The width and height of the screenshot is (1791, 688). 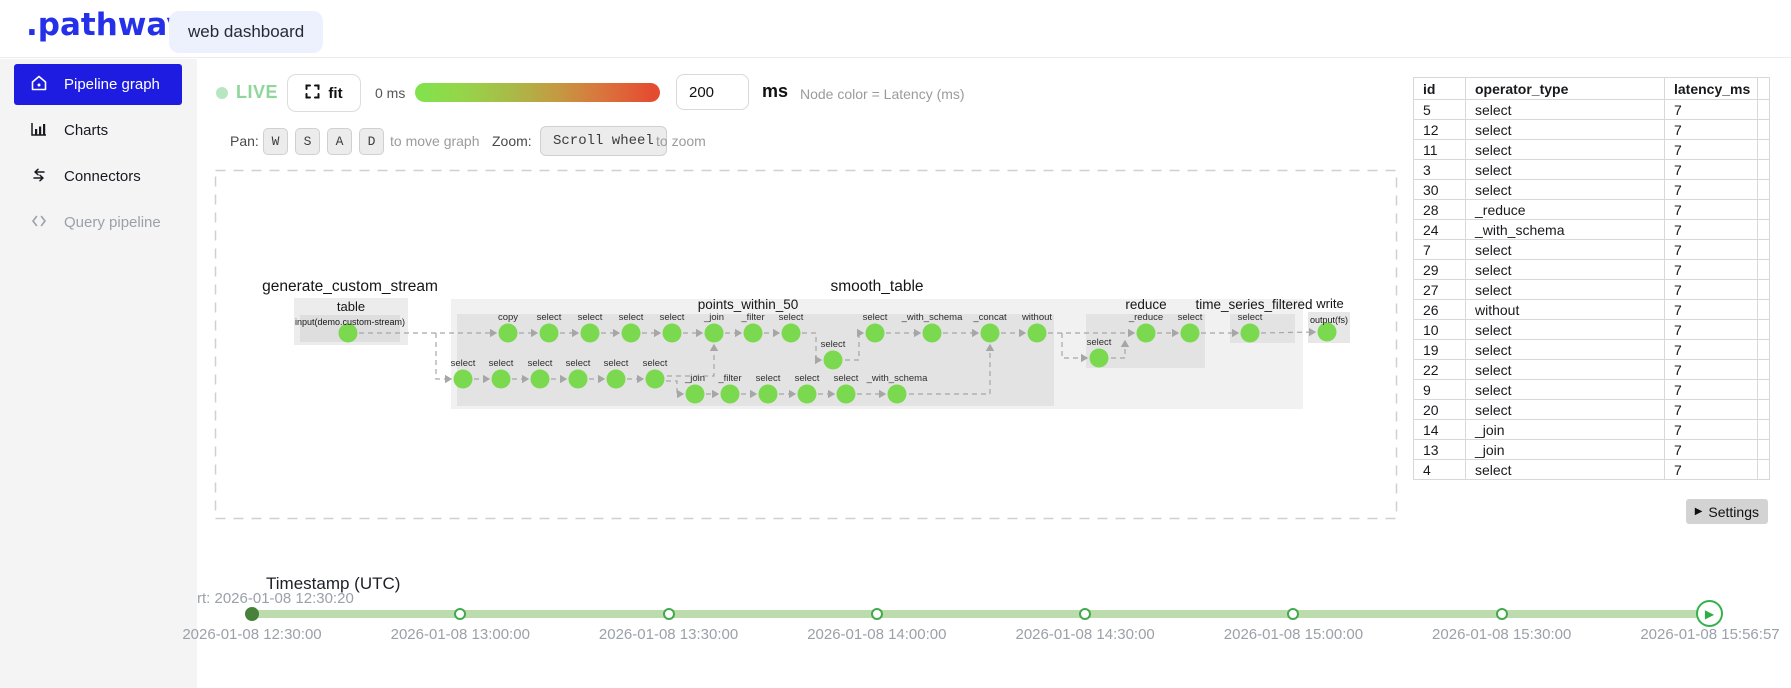 What do you see at coordinates (435, 141) in the screenshot?
I see `pan-hint: to move graph` at bounding box center [435, 141].